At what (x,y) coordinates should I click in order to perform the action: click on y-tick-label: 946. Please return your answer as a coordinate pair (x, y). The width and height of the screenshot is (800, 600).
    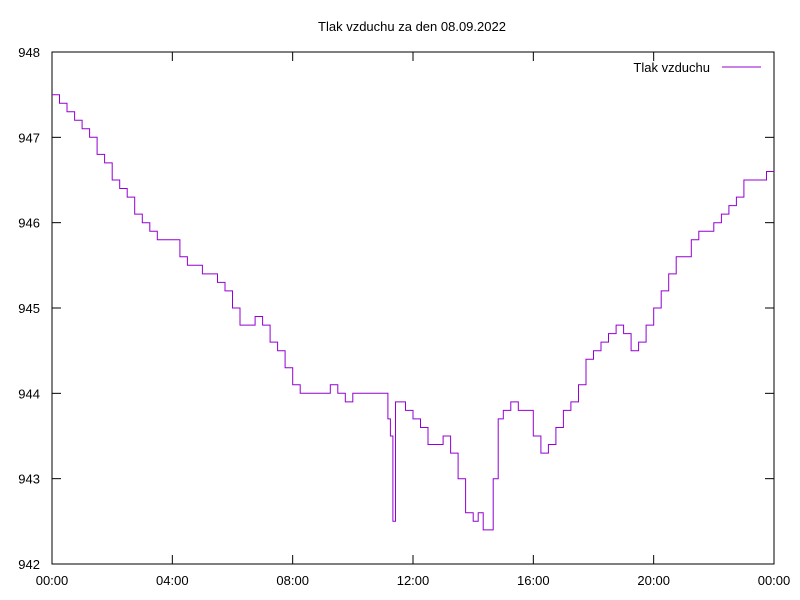
    Looking at the image, I should click on (29, 223).